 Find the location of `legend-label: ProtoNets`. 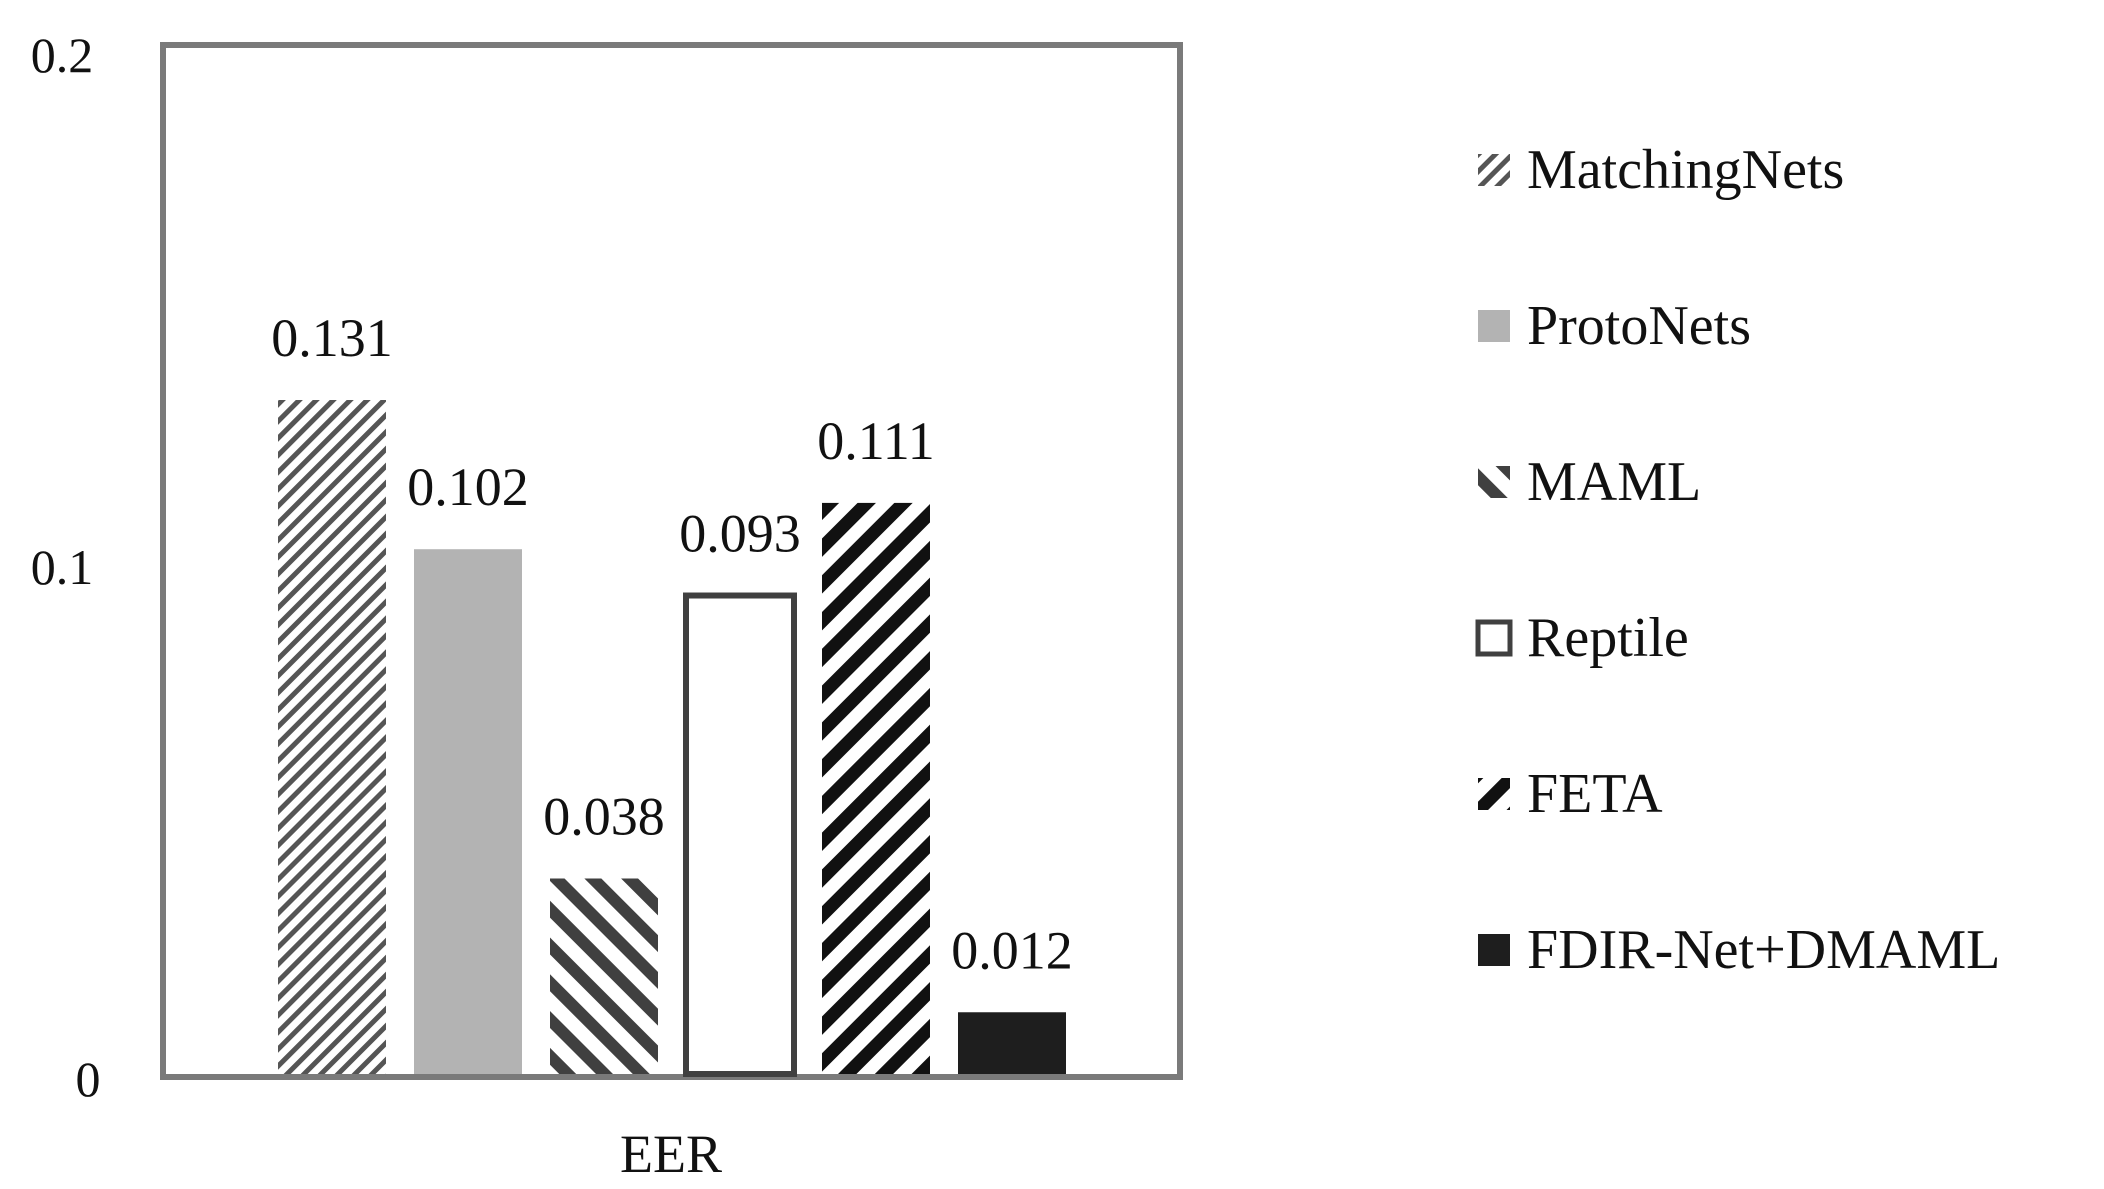

legend-label: ProtoNets is located at coordinates (1639, 326).